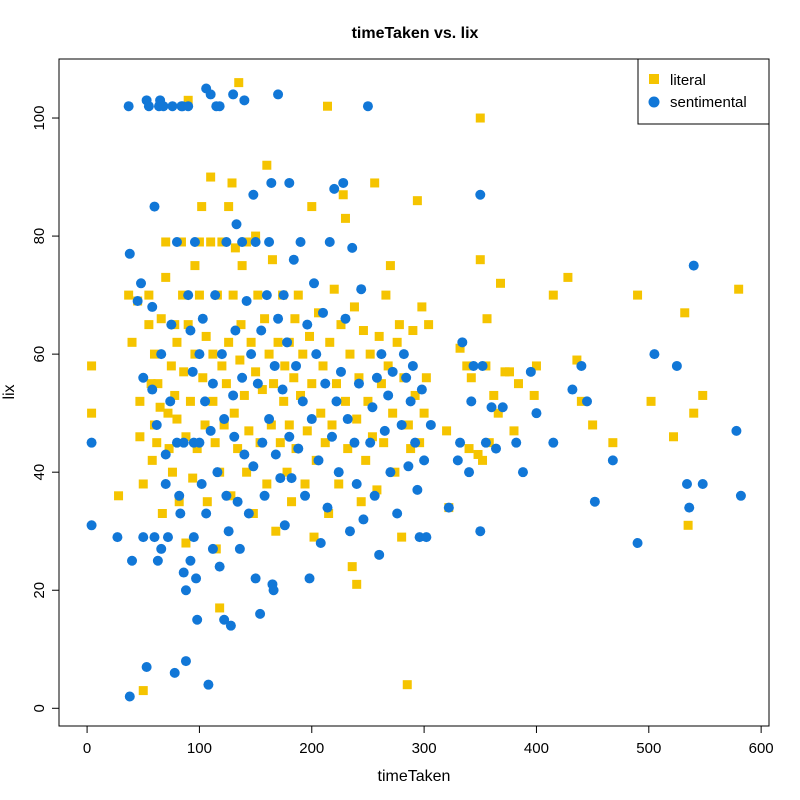  What do you see at coordinates (199, 748) in the screenshot?
I see `x-tick-label: 100` at bounding box center [199, 748].